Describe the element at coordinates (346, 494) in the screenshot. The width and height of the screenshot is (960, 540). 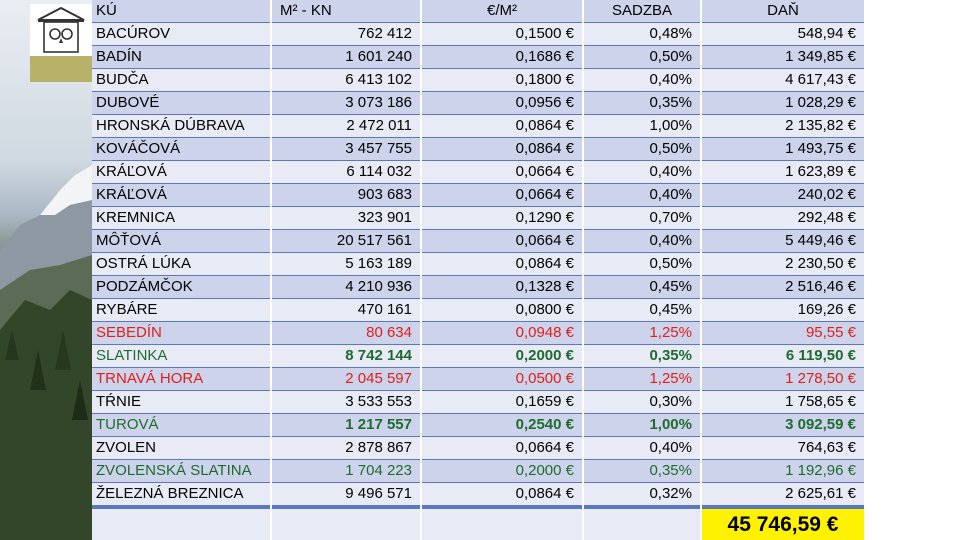
I see `area-cell: 9 496 571` at that location.